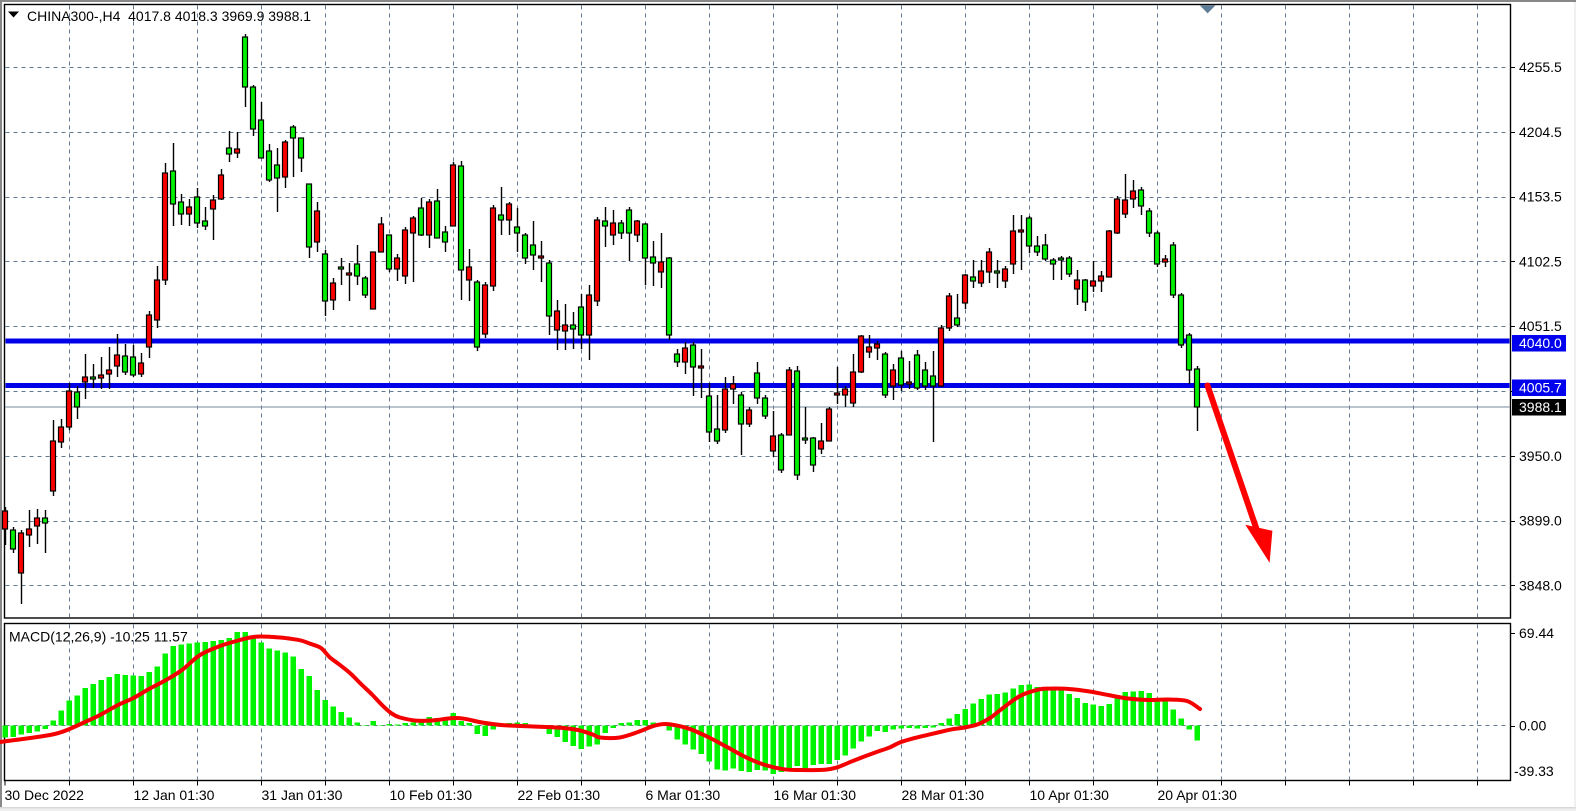  Describe the element at coordinates (169, 16) in the screenshot. I see `svg-text:CHINA300-,H4 4017.8 4018.3 39: CHINA300-,H4 4017.8 4018.3 3969.9 3988.1` at that location.